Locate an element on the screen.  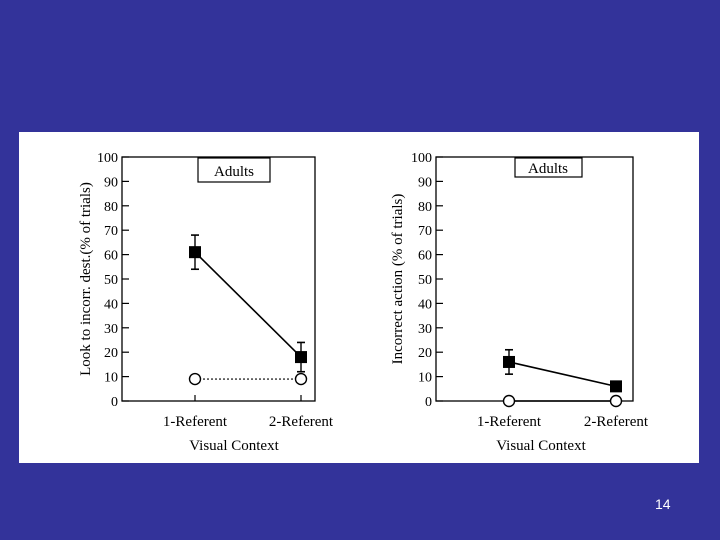
x-ticks: 1-Referent 2-Referent is located at coordinates (248, 412).